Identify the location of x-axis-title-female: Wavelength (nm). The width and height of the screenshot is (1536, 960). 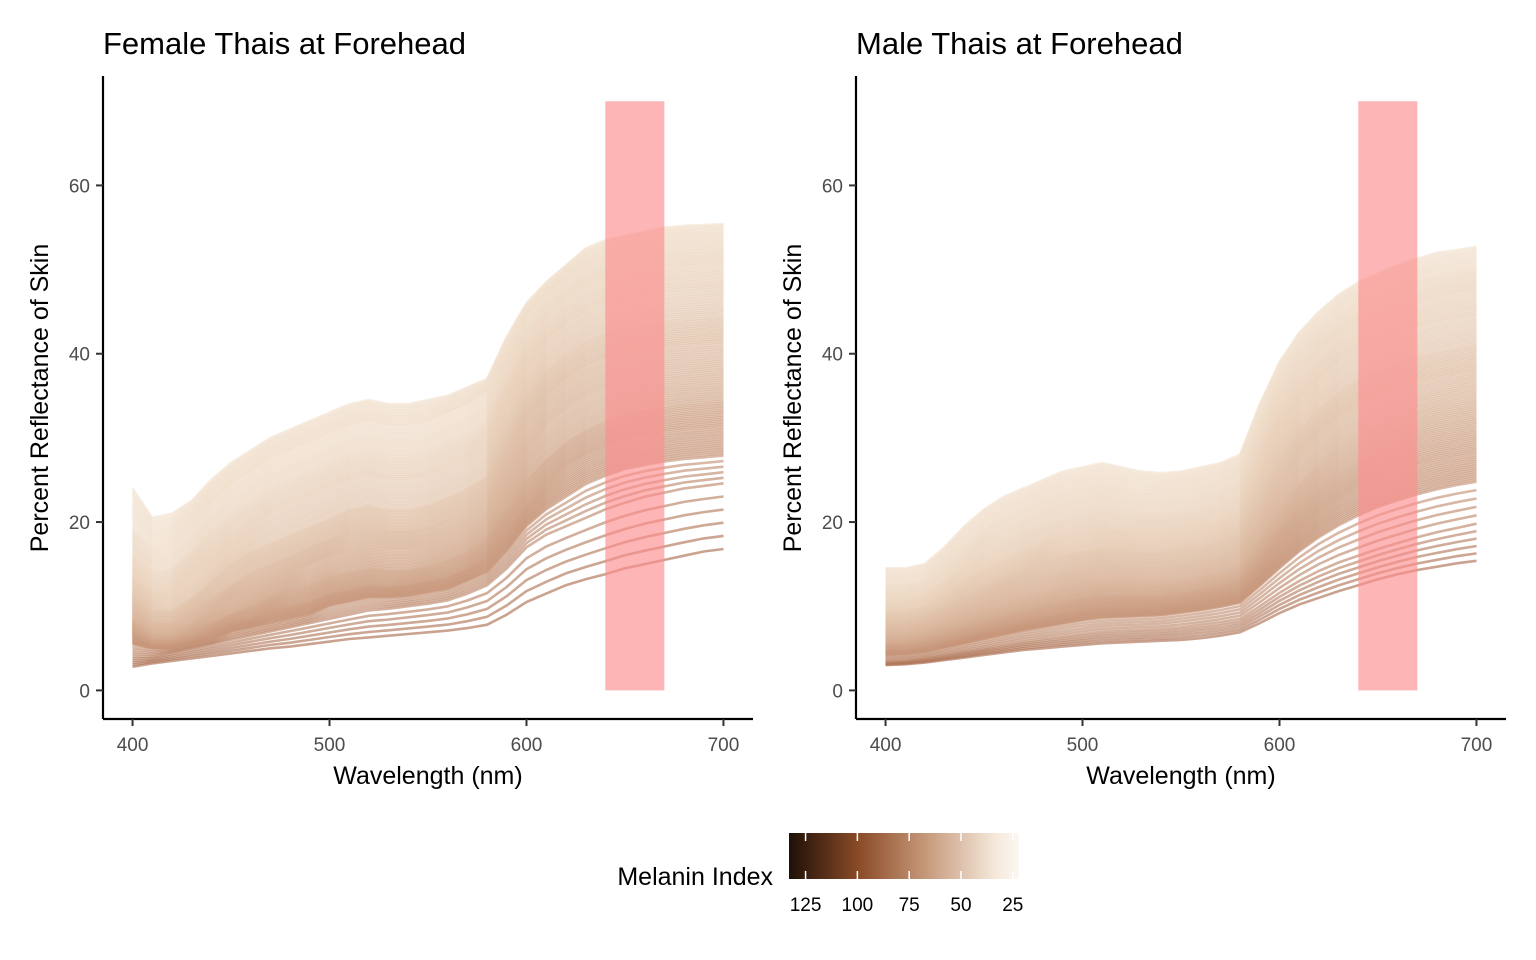
(427, 776).